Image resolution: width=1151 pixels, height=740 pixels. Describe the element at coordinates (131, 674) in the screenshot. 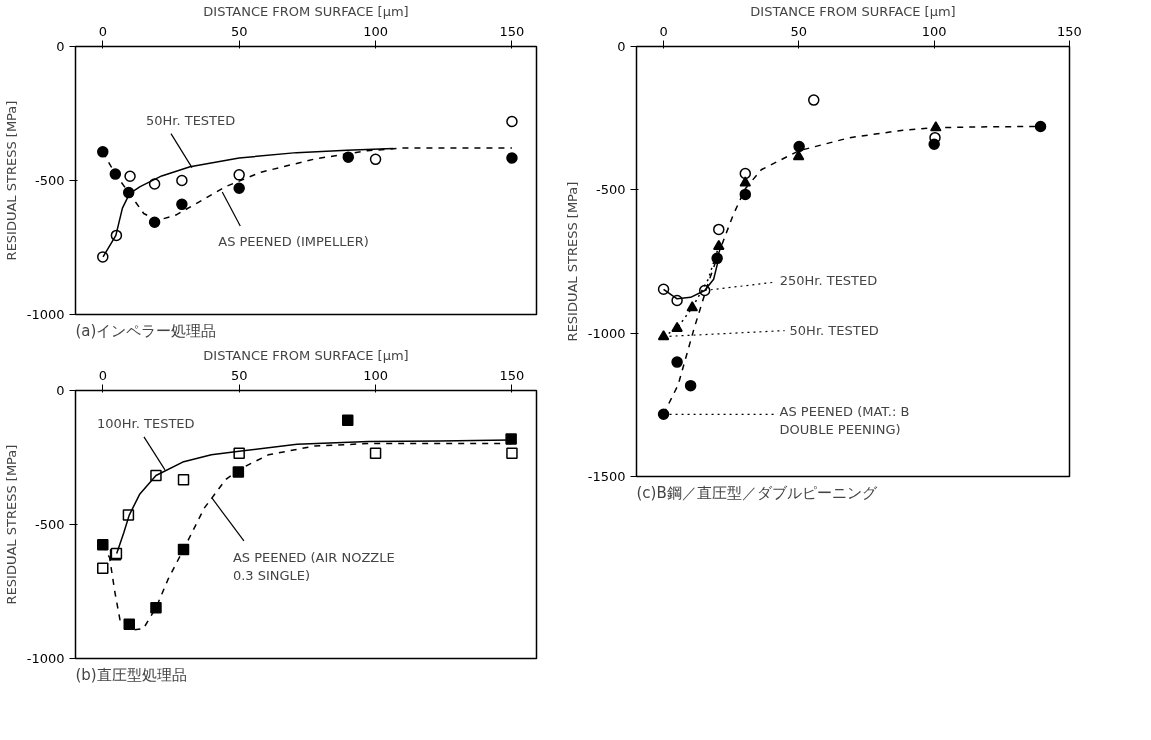

I see `text: (b)直圧型処理品` at that location.